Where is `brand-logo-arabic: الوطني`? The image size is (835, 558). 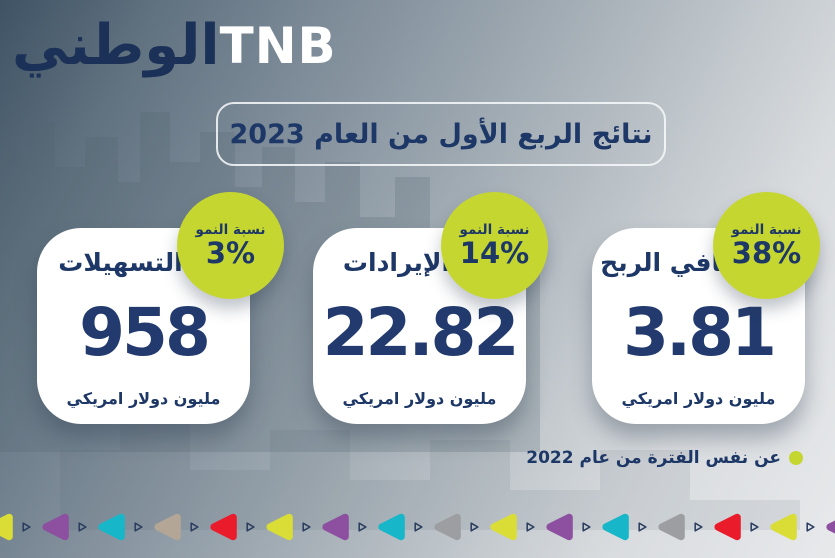
brand-logo-arabic: الوطني is located at coordinates (116, 45).